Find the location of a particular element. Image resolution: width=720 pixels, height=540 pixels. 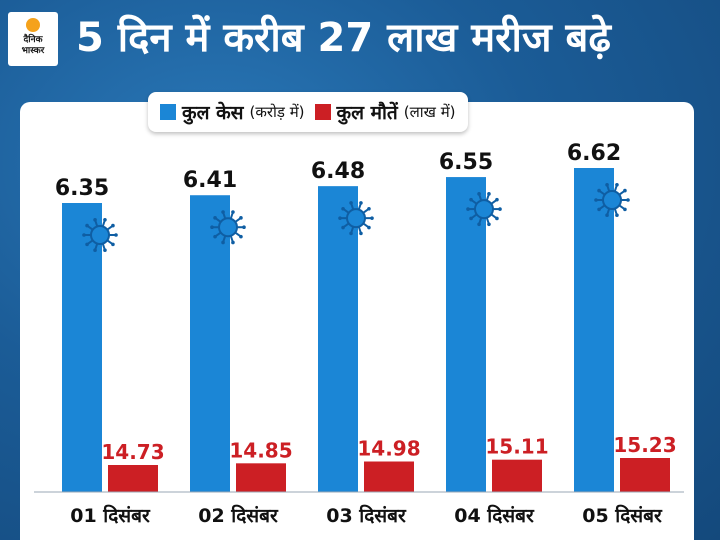

legend-swatch-deaths is located at coordinates (322, 112).